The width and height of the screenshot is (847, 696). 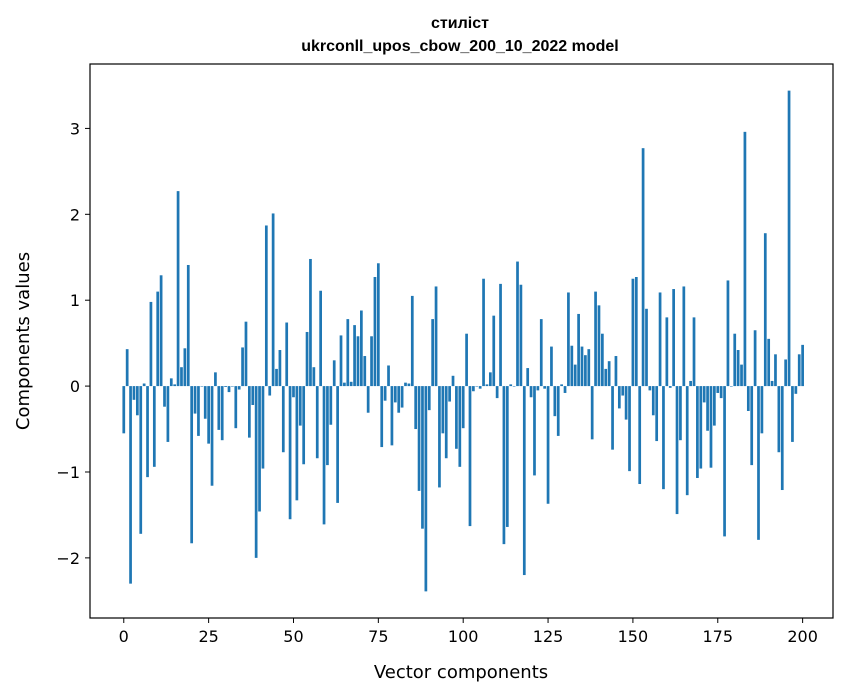 What do you see at coordinates (378, 636) in the screenshot?
I see `x-tick-label: 75` at bounding box center [378, 636].